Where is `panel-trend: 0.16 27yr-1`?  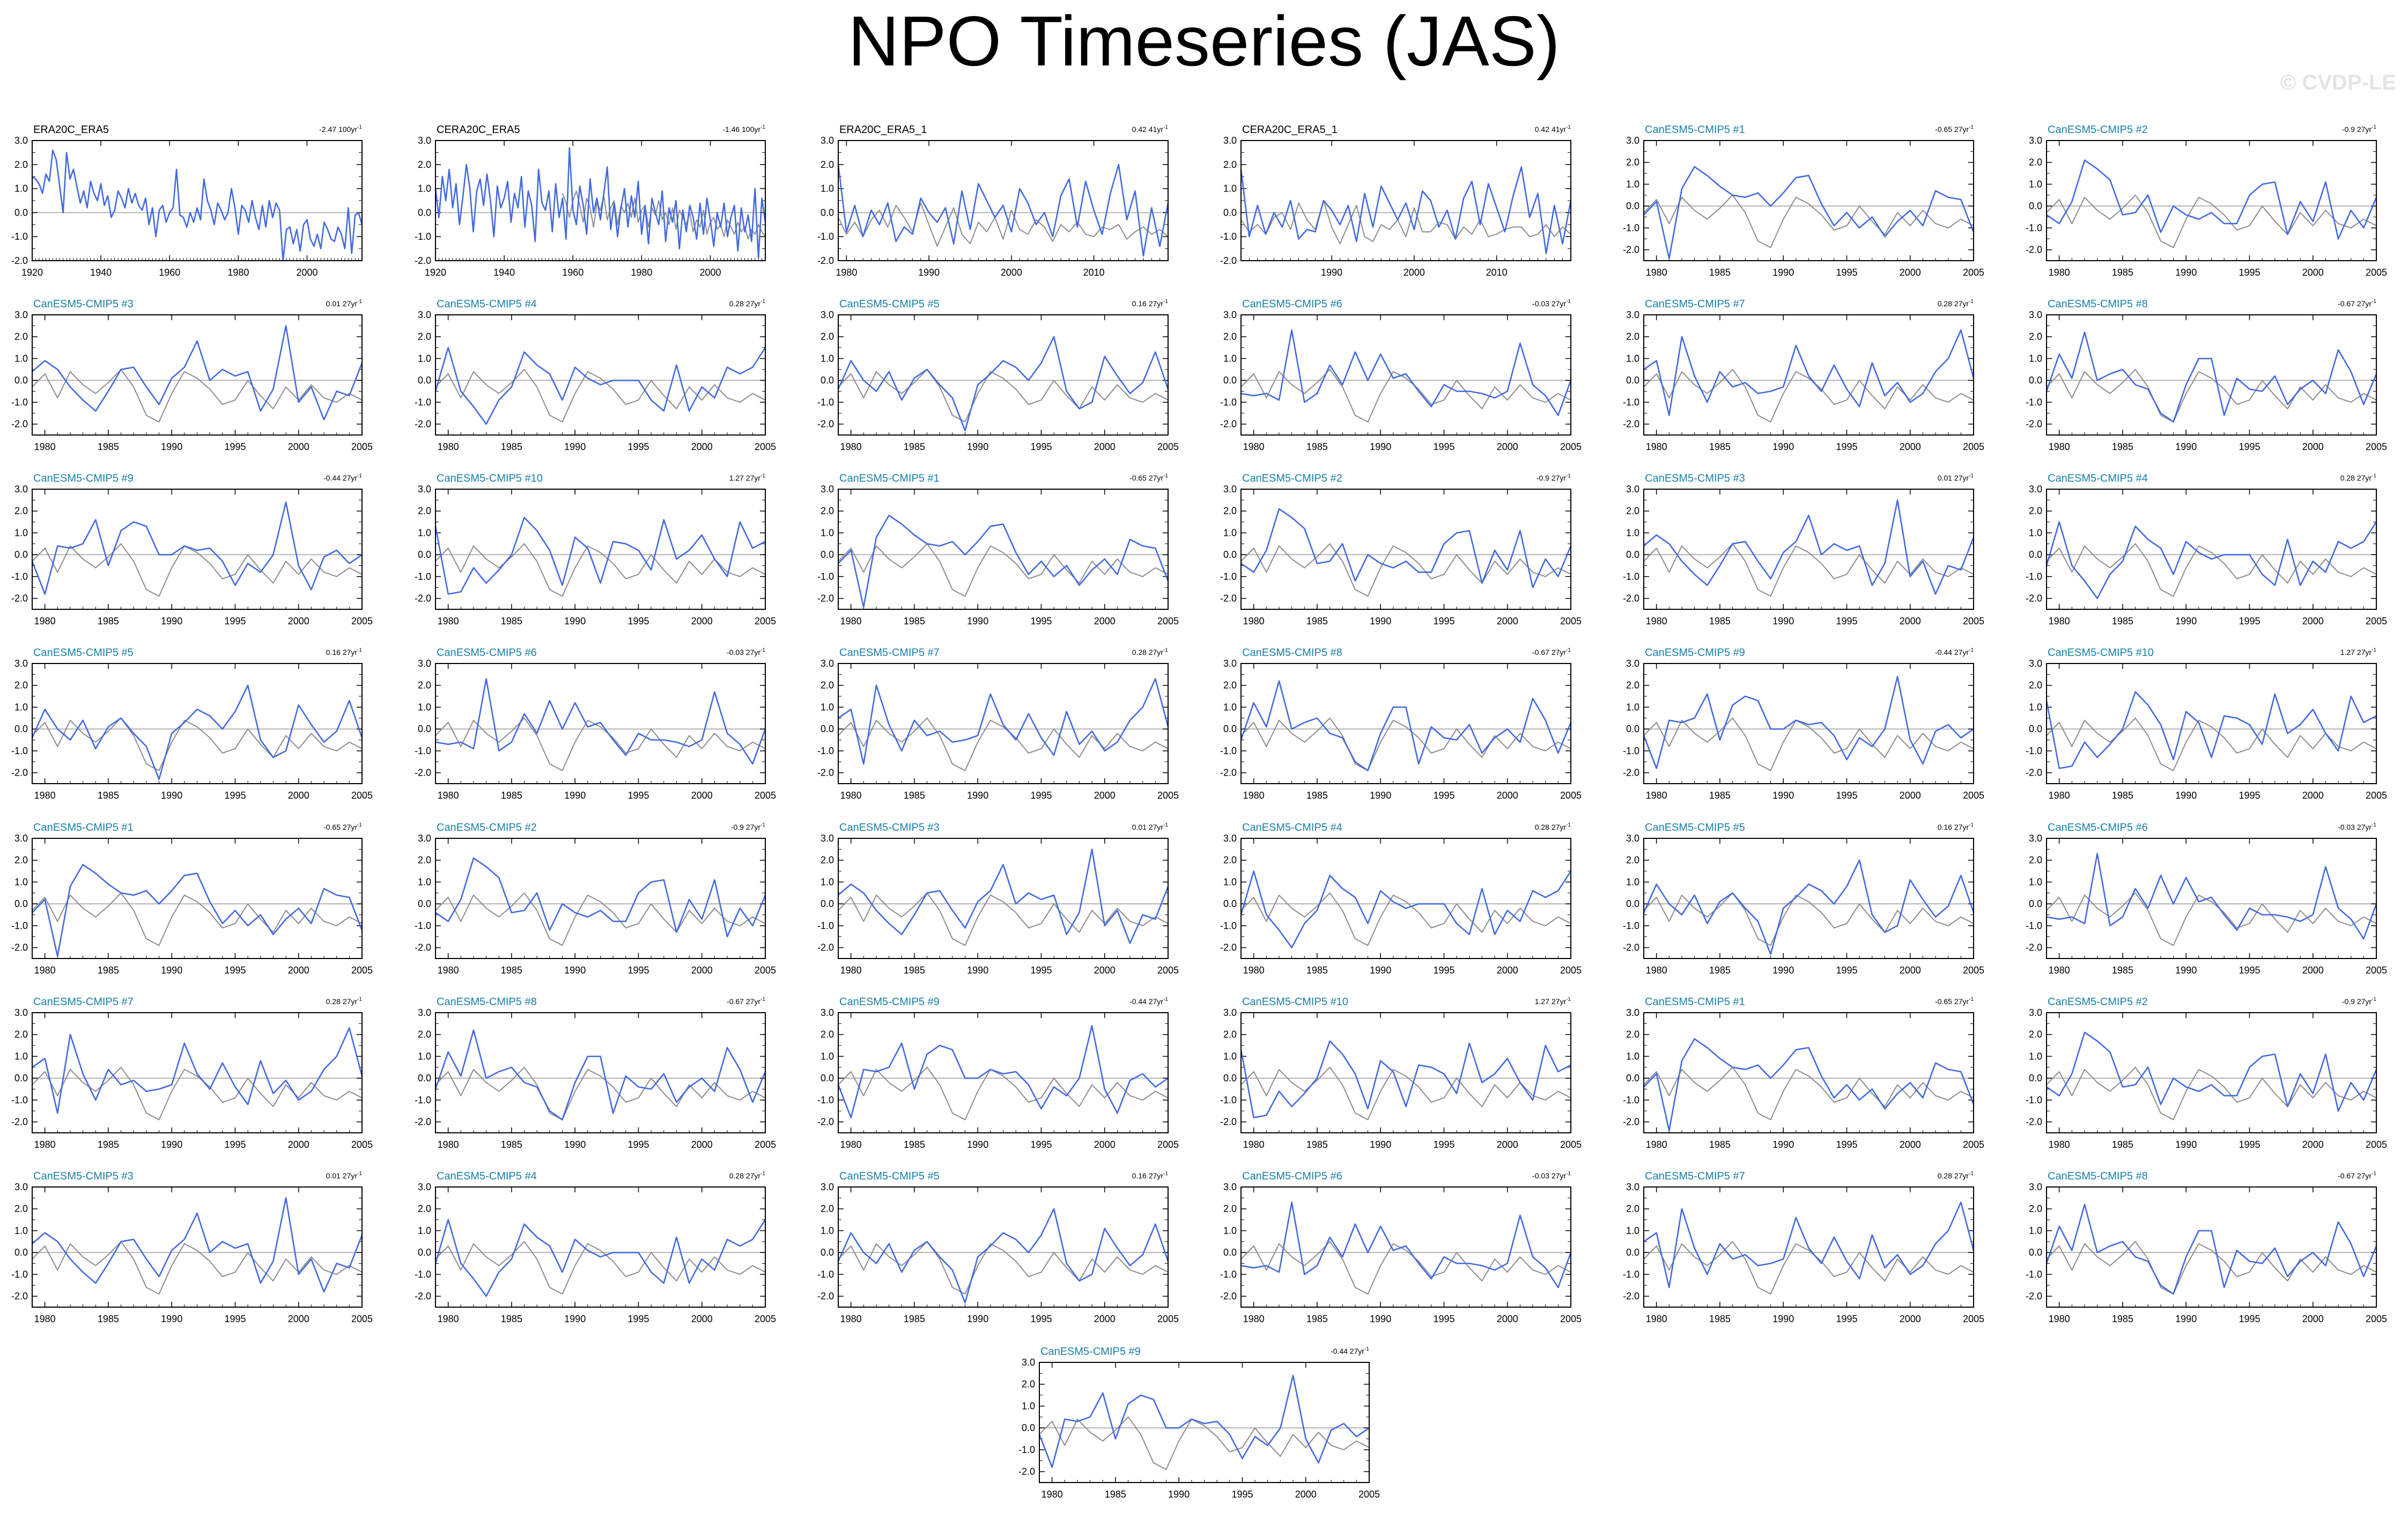
panel-trend: 0.16 27yr-1 is located at coordinates (1150, 1176).